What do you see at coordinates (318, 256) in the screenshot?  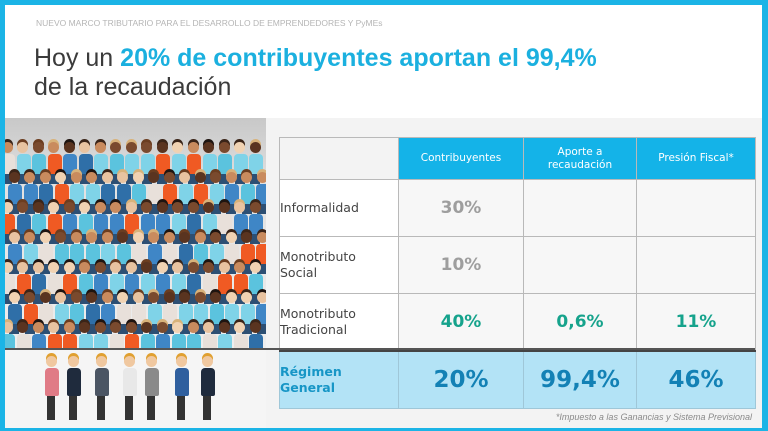 I see `row-label-line: Monotributo` at bounding box center [318, 256].